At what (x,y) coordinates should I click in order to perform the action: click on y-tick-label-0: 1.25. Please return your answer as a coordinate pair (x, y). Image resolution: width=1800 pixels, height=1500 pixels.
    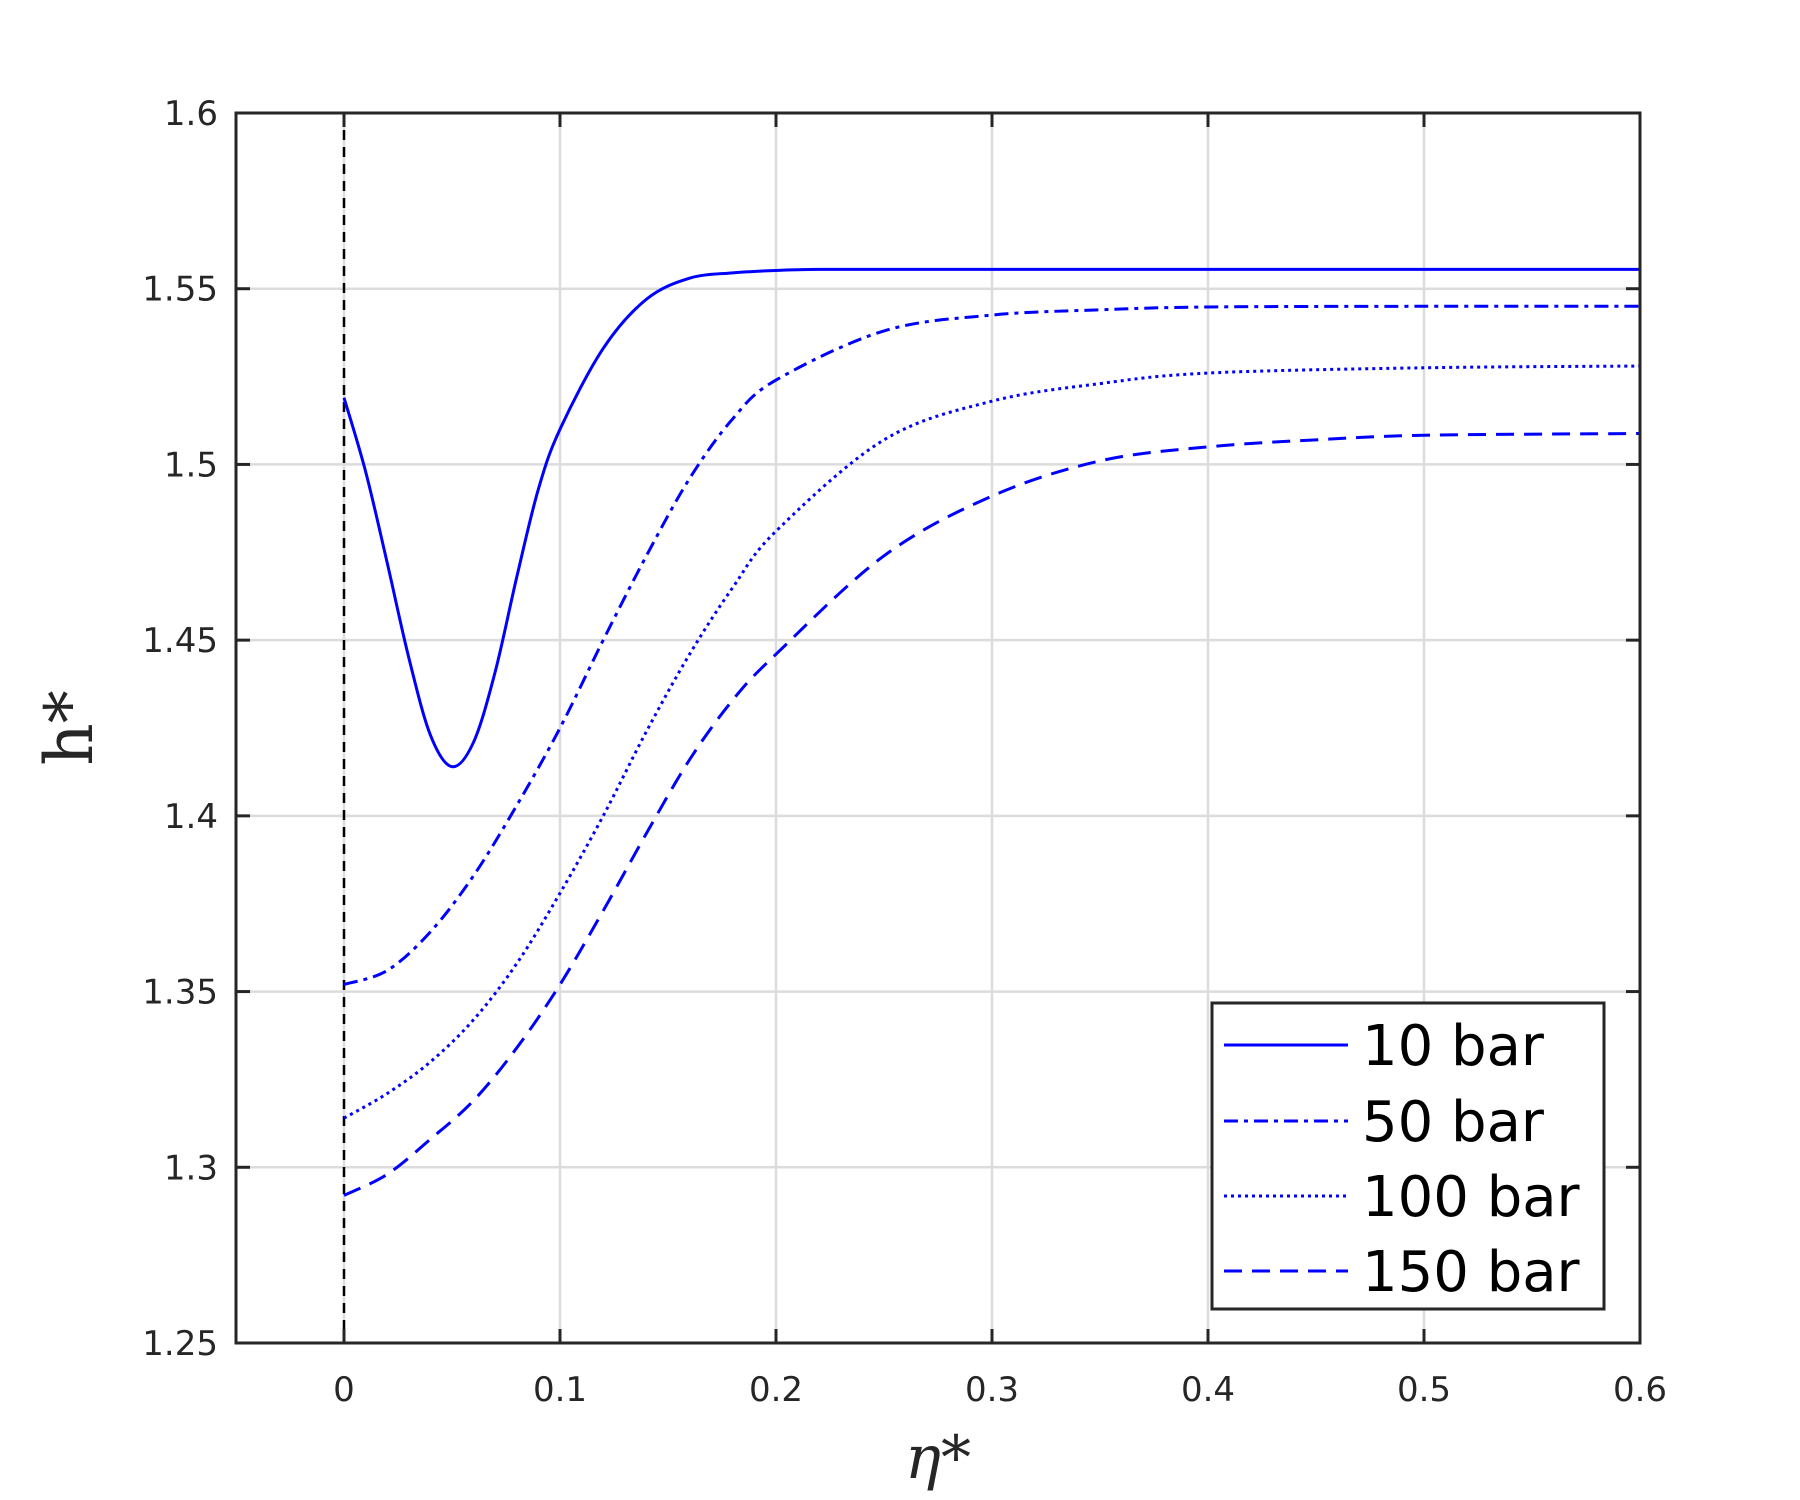
    Looking at the image, I should click on (180, 1344).